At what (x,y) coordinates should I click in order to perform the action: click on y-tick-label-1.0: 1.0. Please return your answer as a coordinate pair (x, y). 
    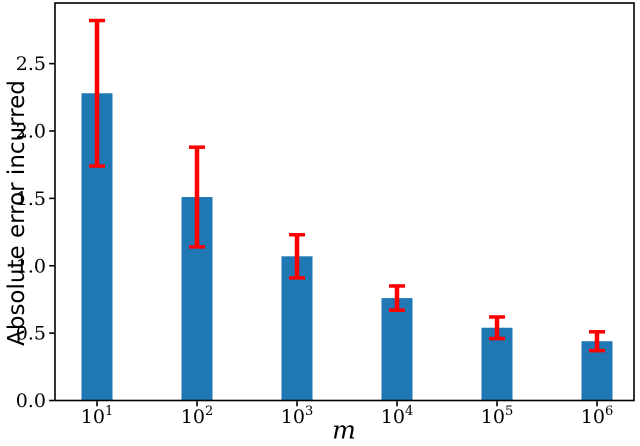
    Looking at the image, I should click on (31, 266).